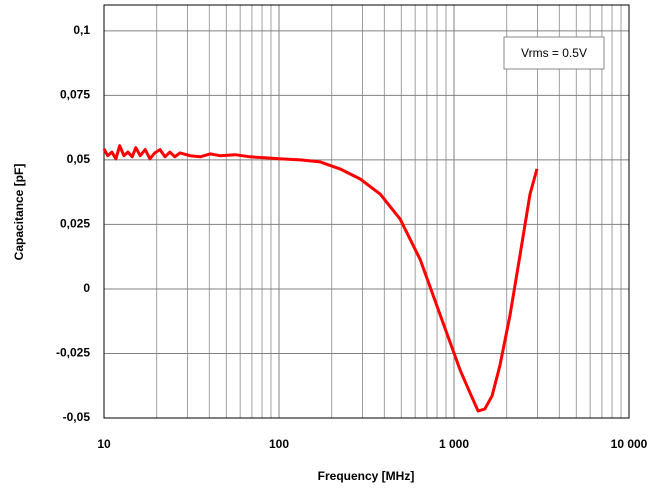  What do you see at coordinates (77, 417) in the screenshot?
I see `y-tick-label: -0,05` at bounding box center [77, 417].